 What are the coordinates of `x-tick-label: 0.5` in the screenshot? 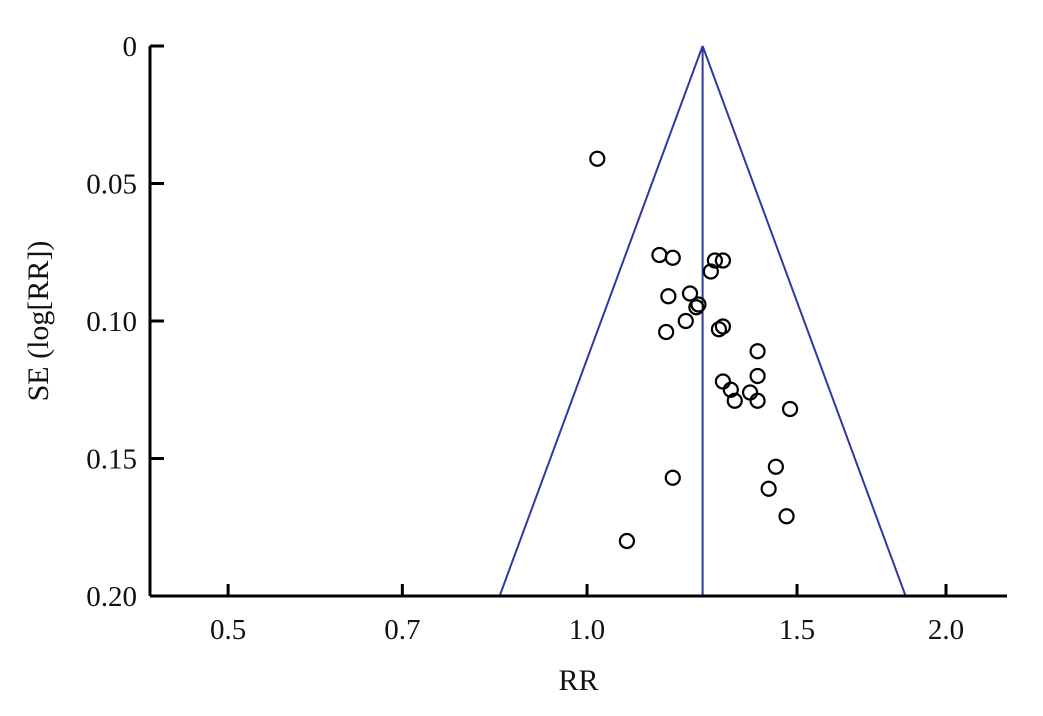 It's located at (228, 630).